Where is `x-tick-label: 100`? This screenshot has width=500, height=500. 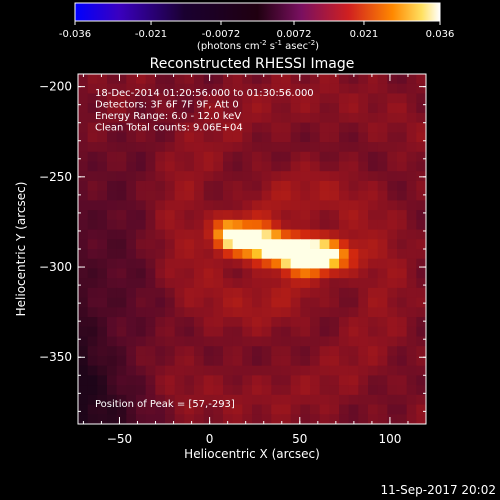
x-tick-label: 100 is located at coordinates (389, 439).